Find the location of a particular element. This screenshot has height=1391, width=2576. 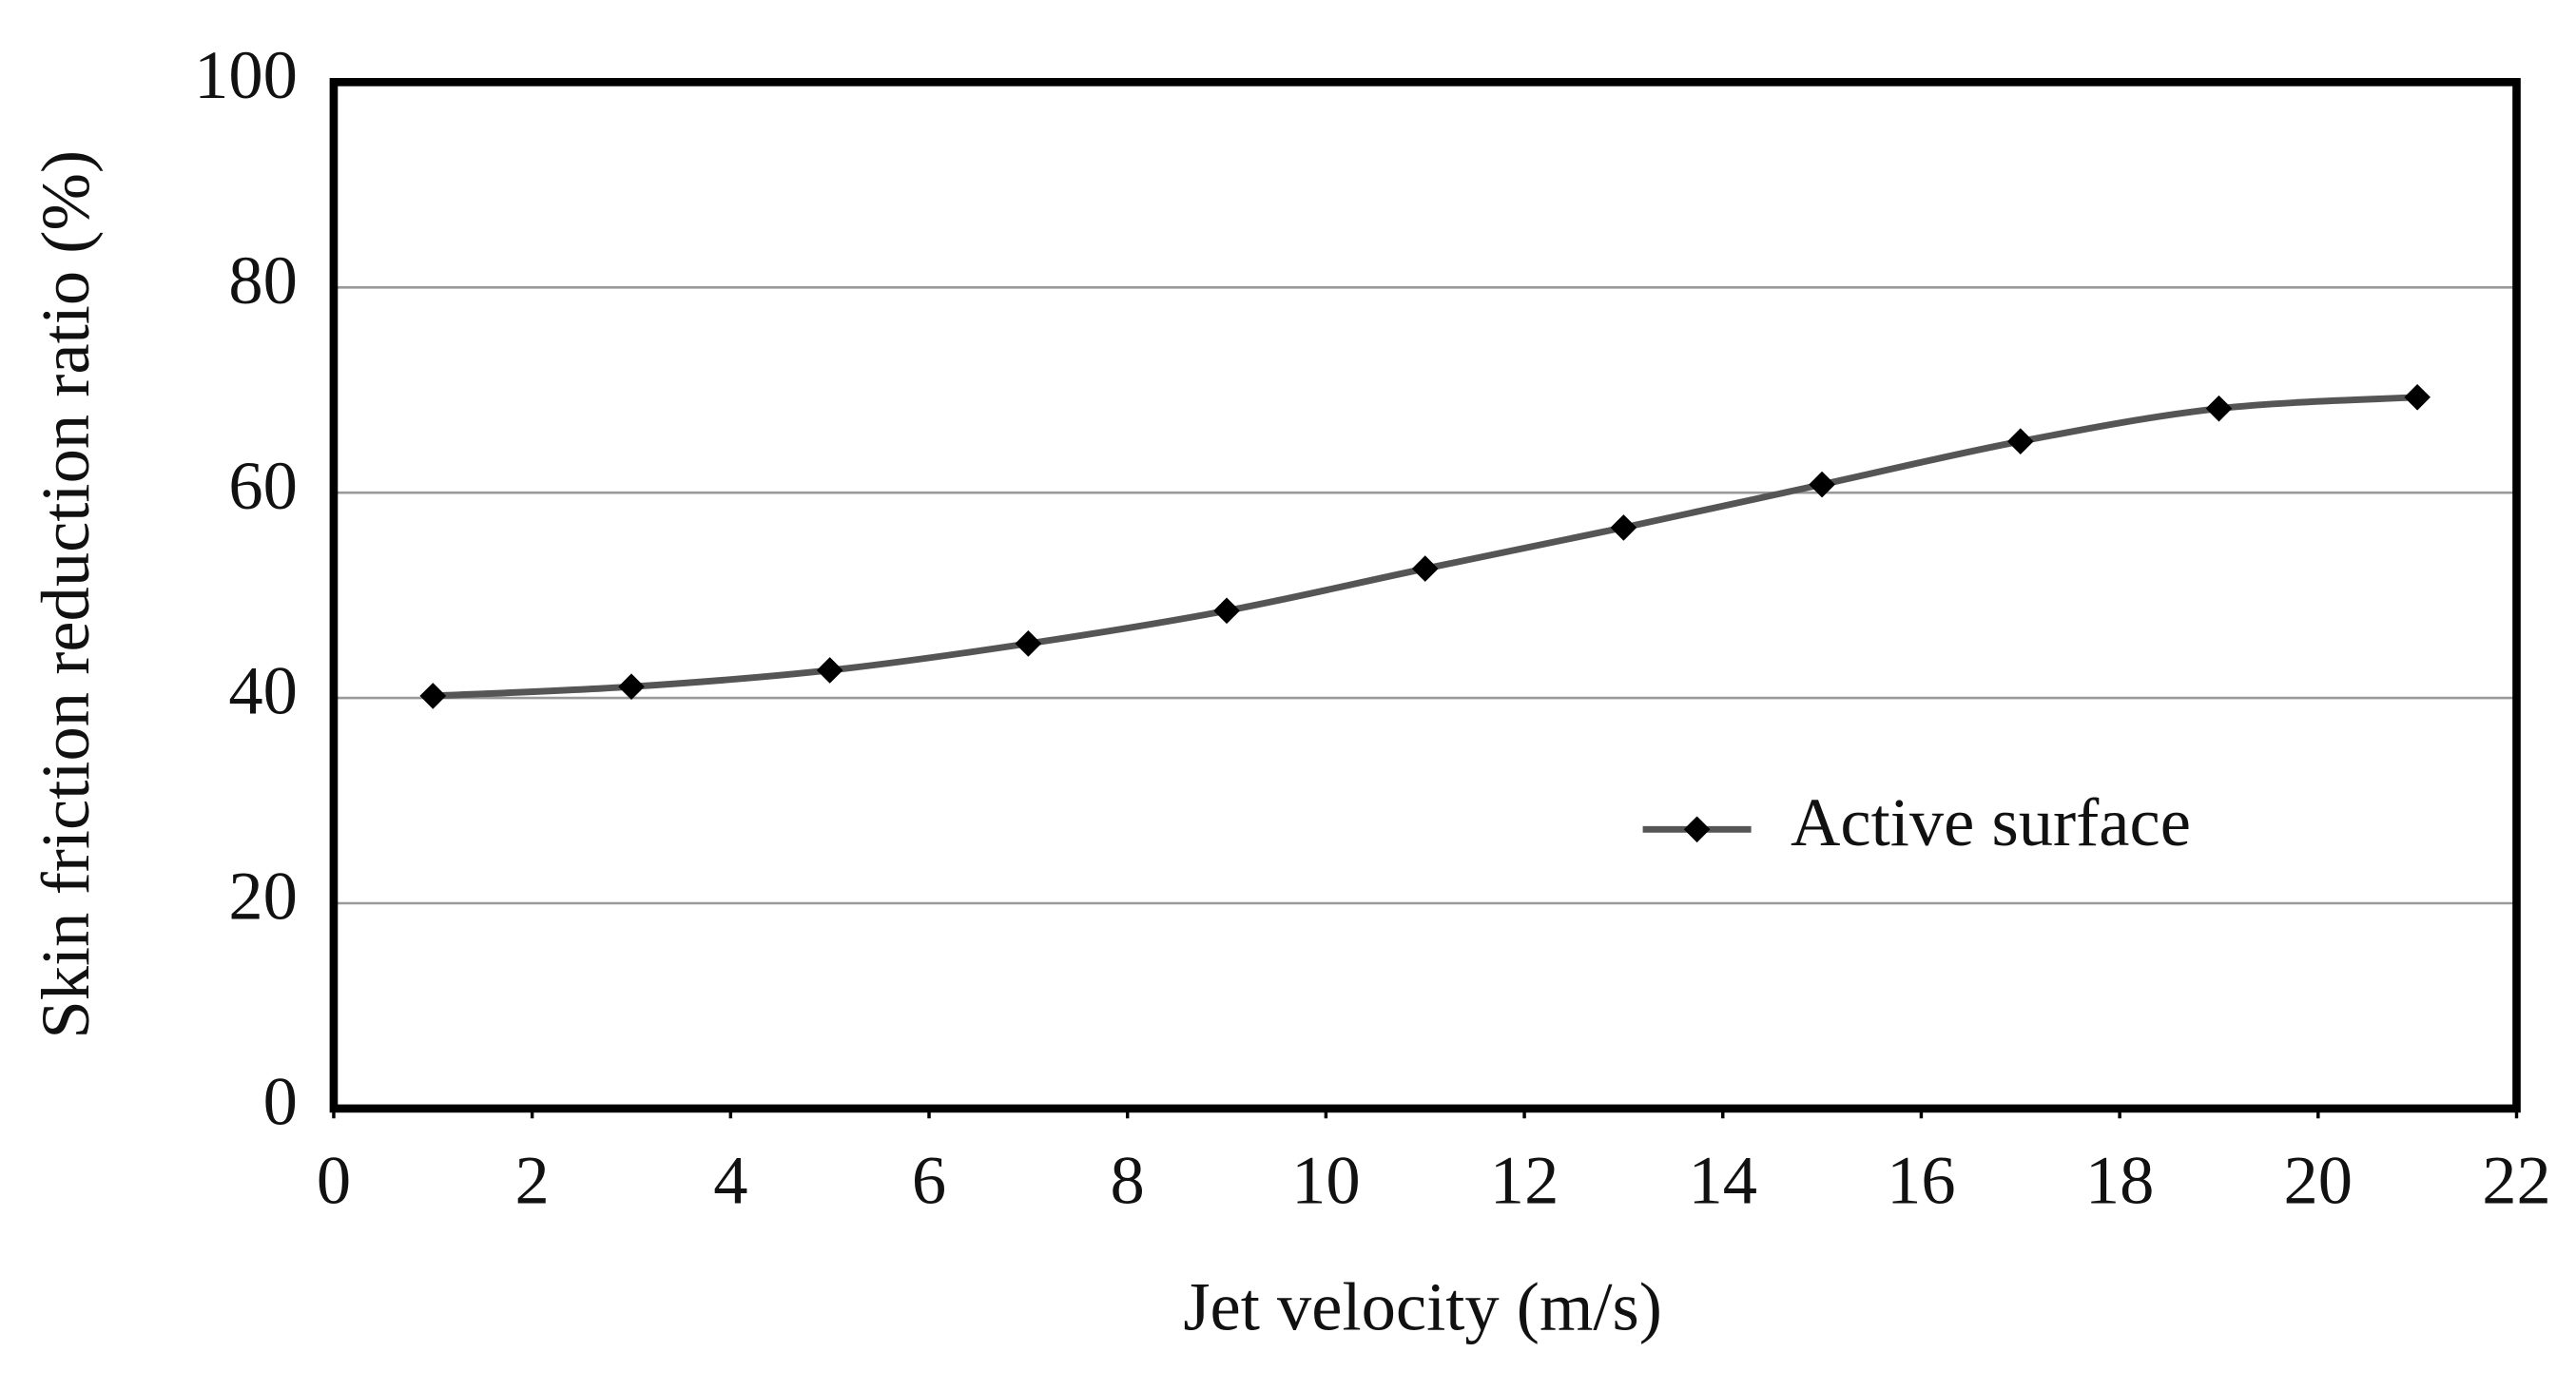

x-tick-label: 4 is located at coordinates (730, 1179).